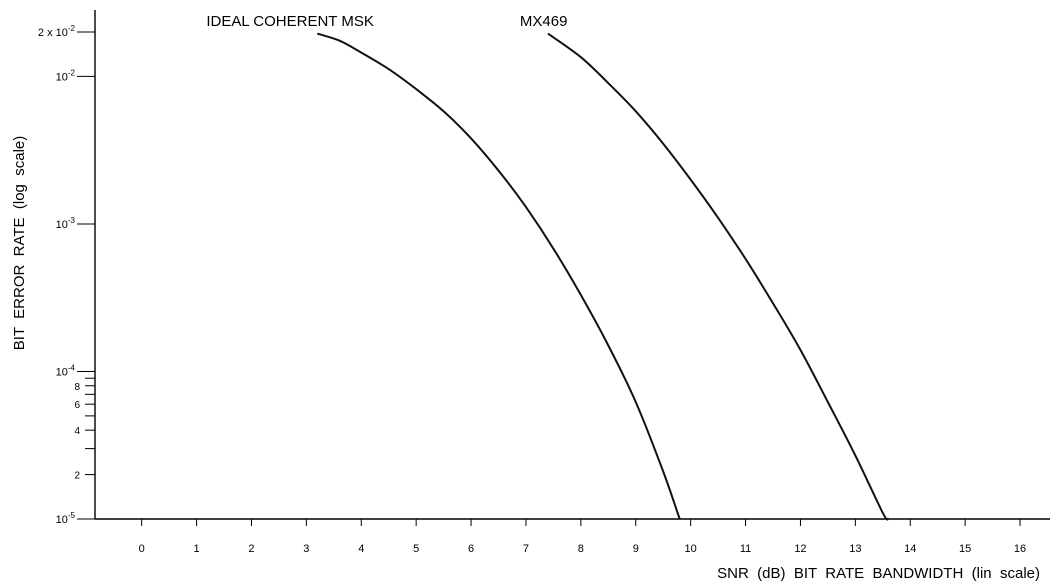 Image resolution: width=1055 pixels, height=584 pixels. I want to click on y-minor-tick-label: 6, so click(77, 405).